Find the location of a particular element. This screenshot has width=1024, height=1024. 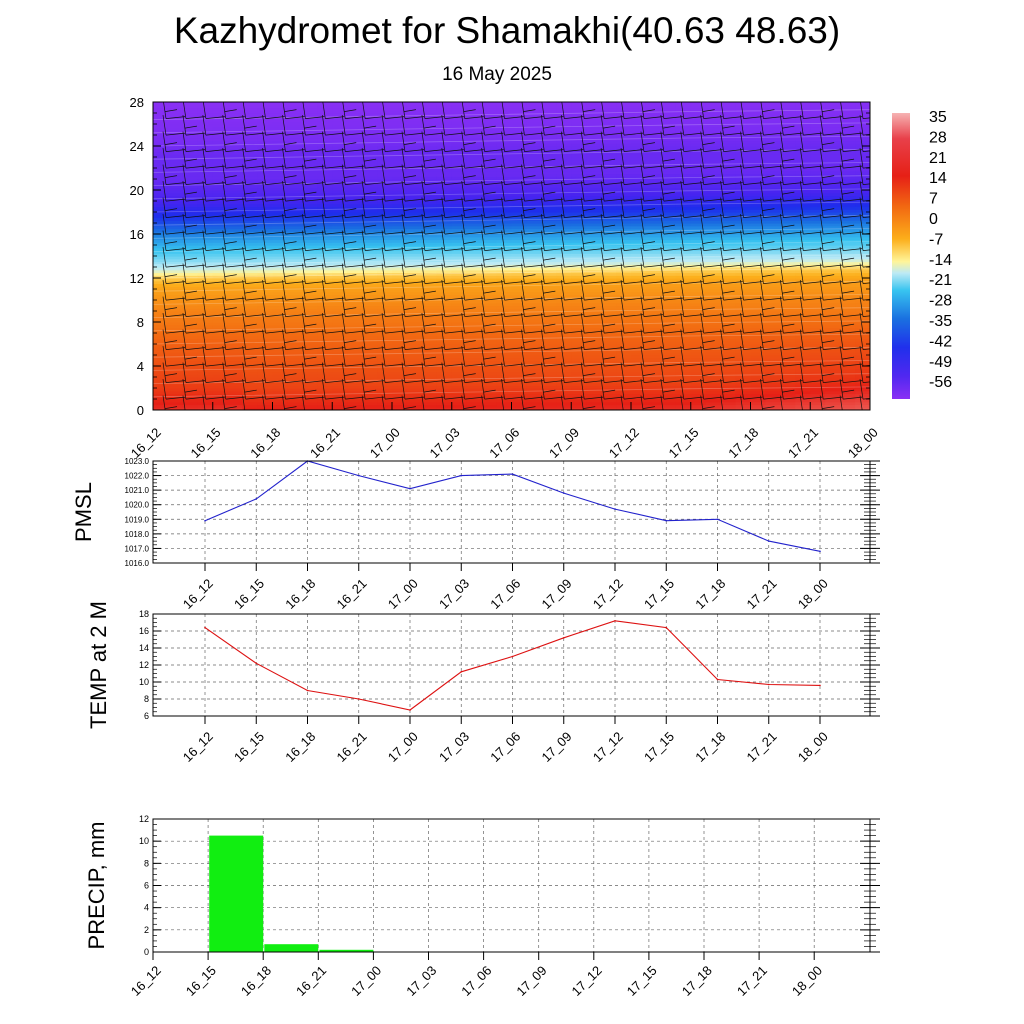

x-tick-label: 17_21 is located at coordinates (752, 981).